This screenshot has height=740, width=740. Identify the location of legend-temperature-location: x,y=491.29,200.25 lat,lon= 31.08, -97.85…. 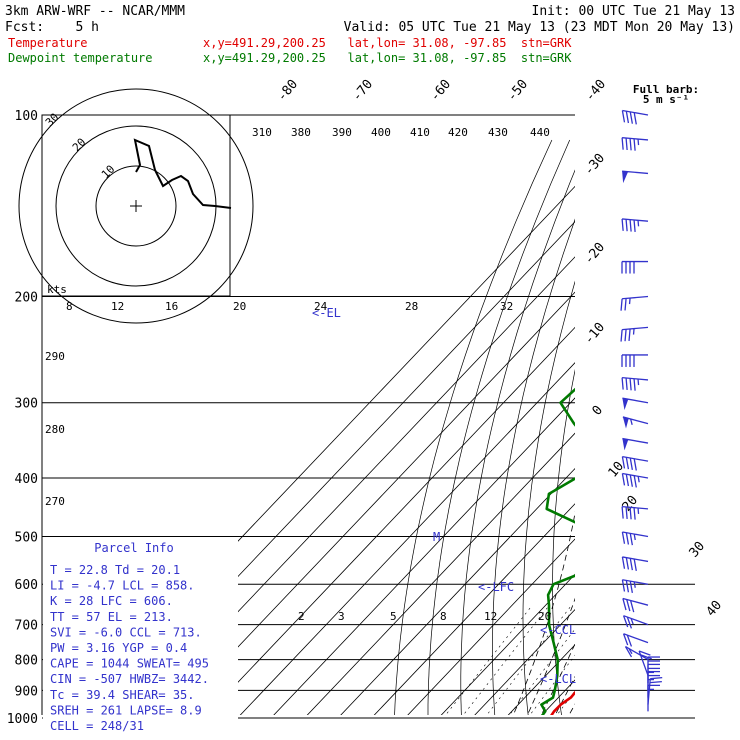
(387, 43).